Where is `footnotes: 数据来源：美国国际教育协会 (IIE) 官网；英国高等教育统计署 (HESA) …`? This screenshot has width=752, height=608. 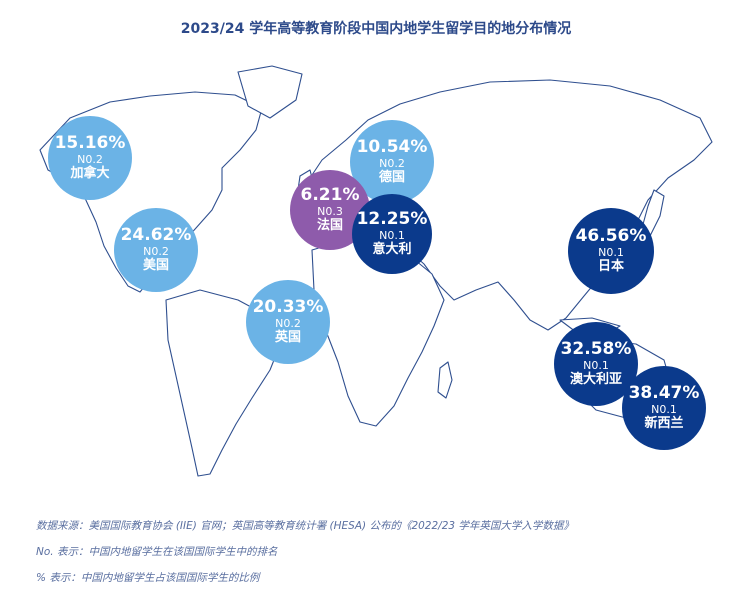
footnotes: 数据来源：美国国际教育协会 (IIE) 官网；英国高等教育统计署 (HESA) … is located at coordinates (386, 557).